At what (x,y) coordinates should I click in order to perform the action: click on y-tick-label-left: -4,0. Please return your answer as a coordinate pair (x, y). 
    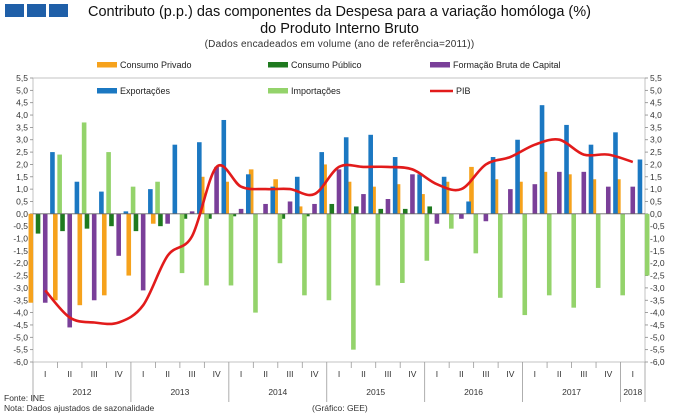
    Looking at the image, I should click on (20, 313).